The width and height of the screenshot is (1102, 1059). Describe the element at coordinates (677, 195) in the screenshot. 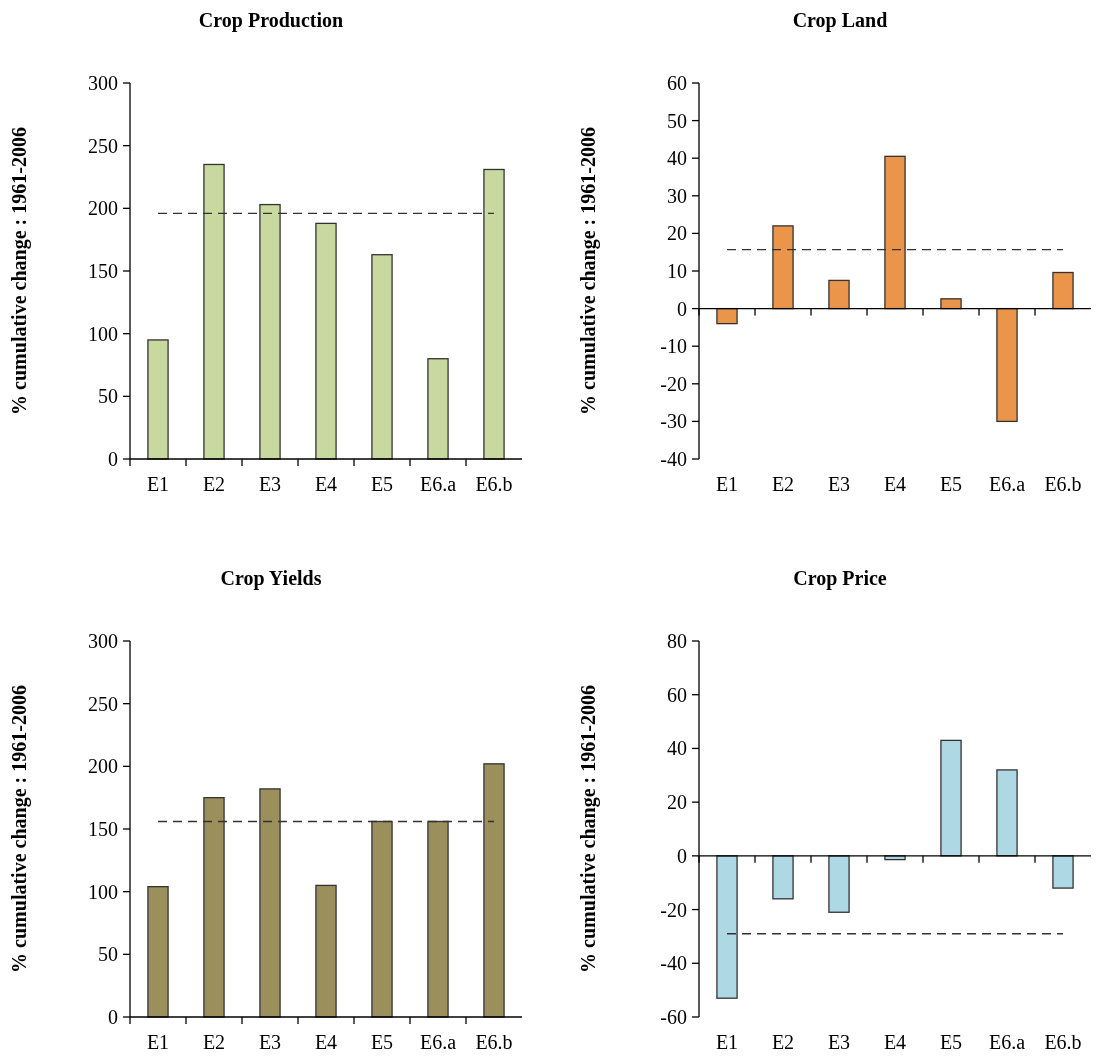

I see `y-tick-label: 30` at that location.